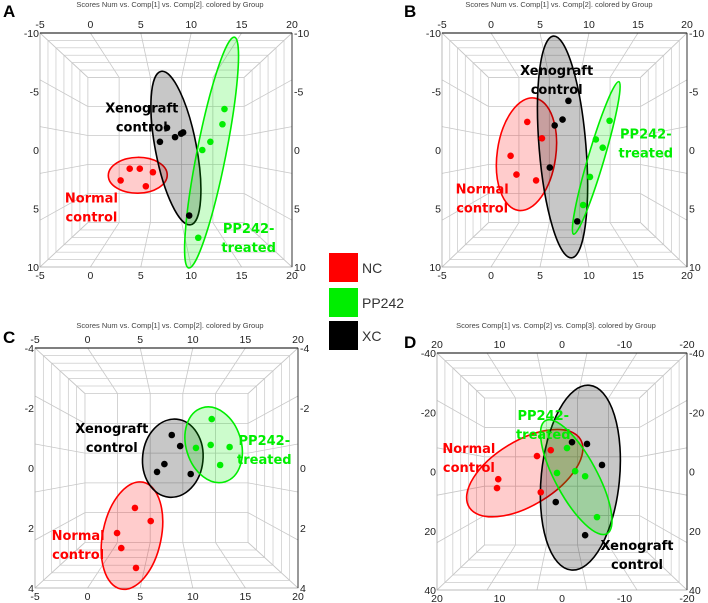 The image size is (708, 603). I want to click on panel-letter: B, so click(410, 11).